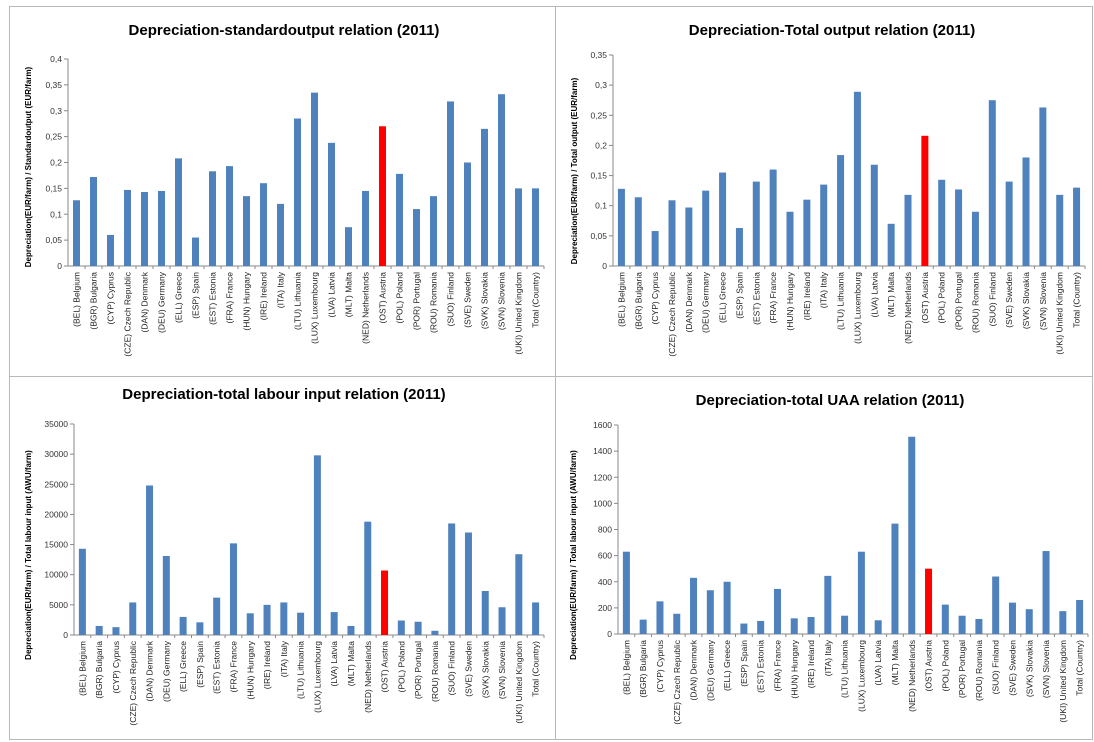  Describe the element at coordinates (56, 484) in the screenshot. I see `y-tick-label: 25000` at that location.